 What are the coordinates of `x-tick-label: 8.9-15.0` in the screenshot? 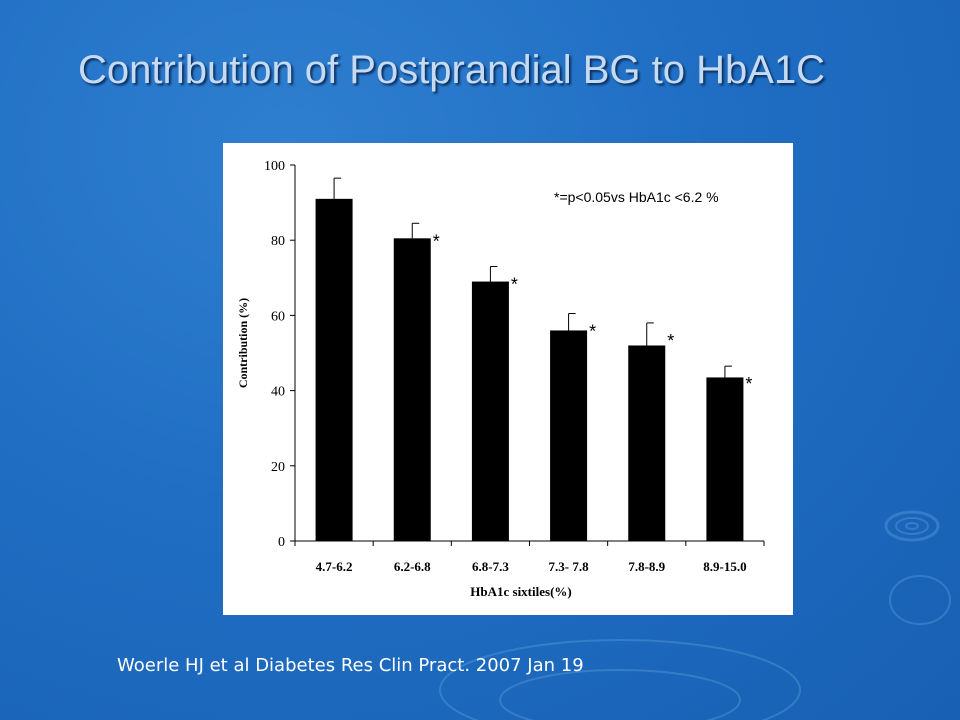 It's located at (724, 566).